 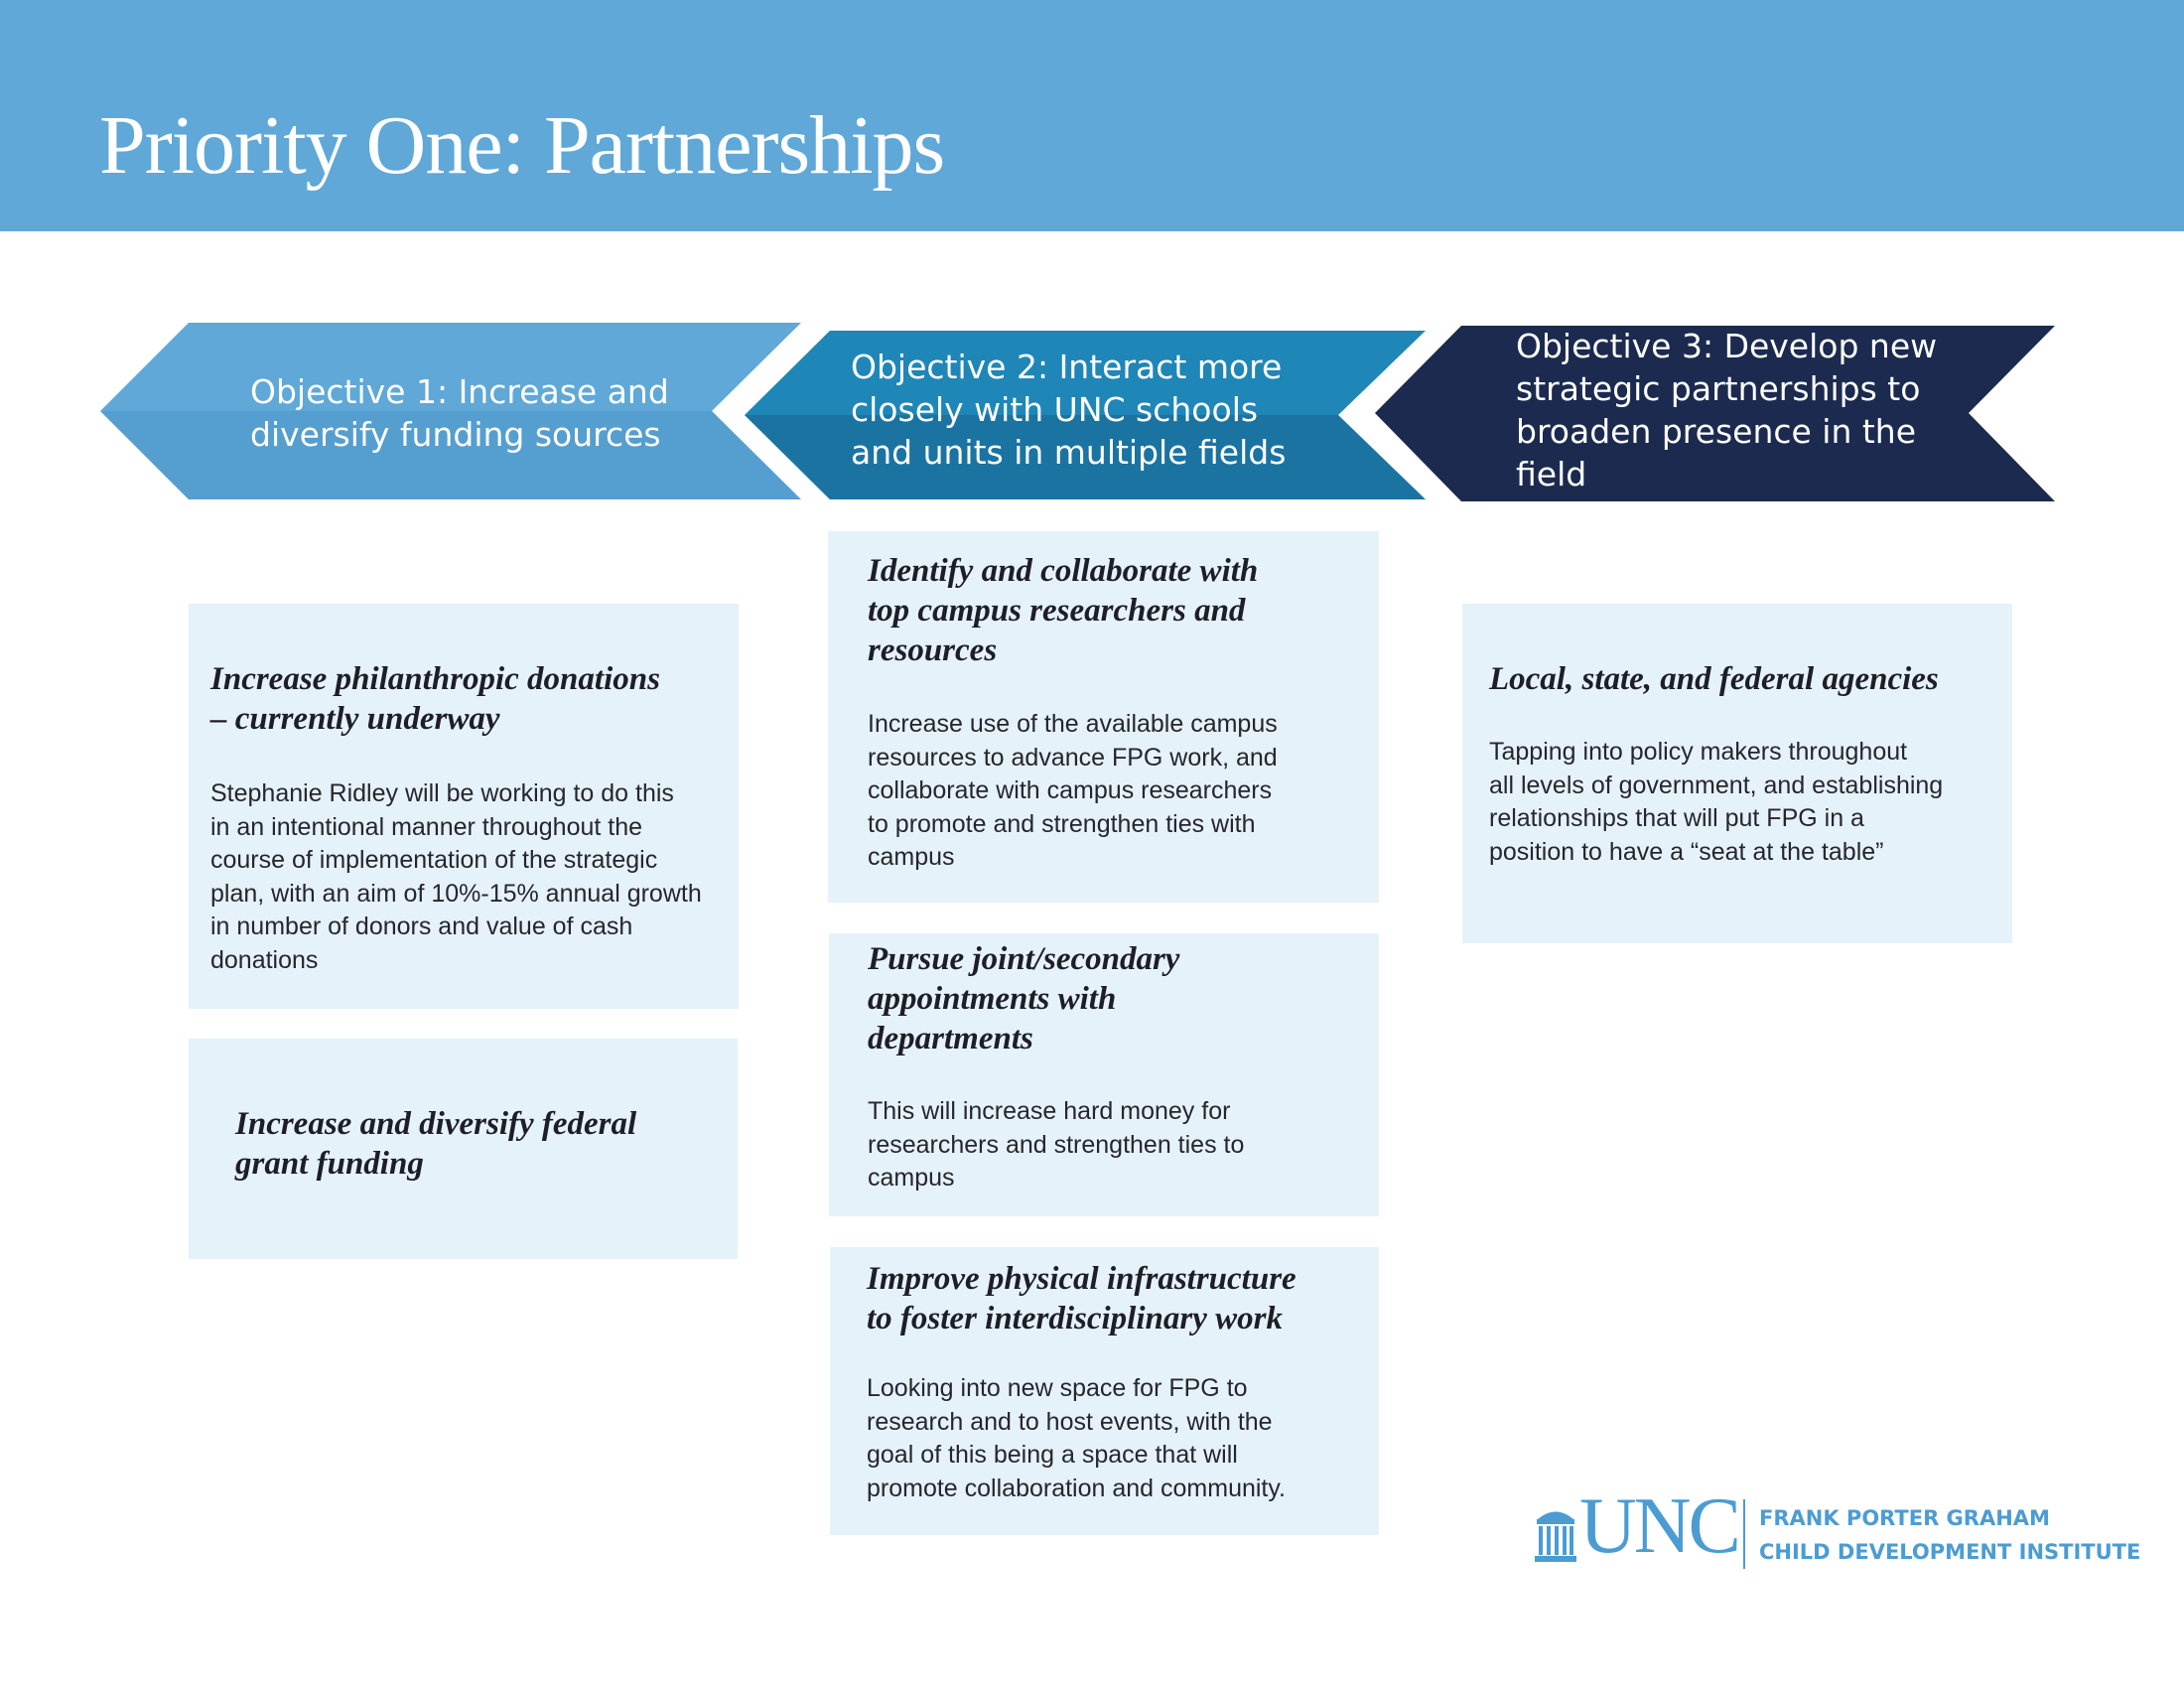 I want to click on objective-3-label-line: strategic partnerships to, so click(x=1718, y=388).